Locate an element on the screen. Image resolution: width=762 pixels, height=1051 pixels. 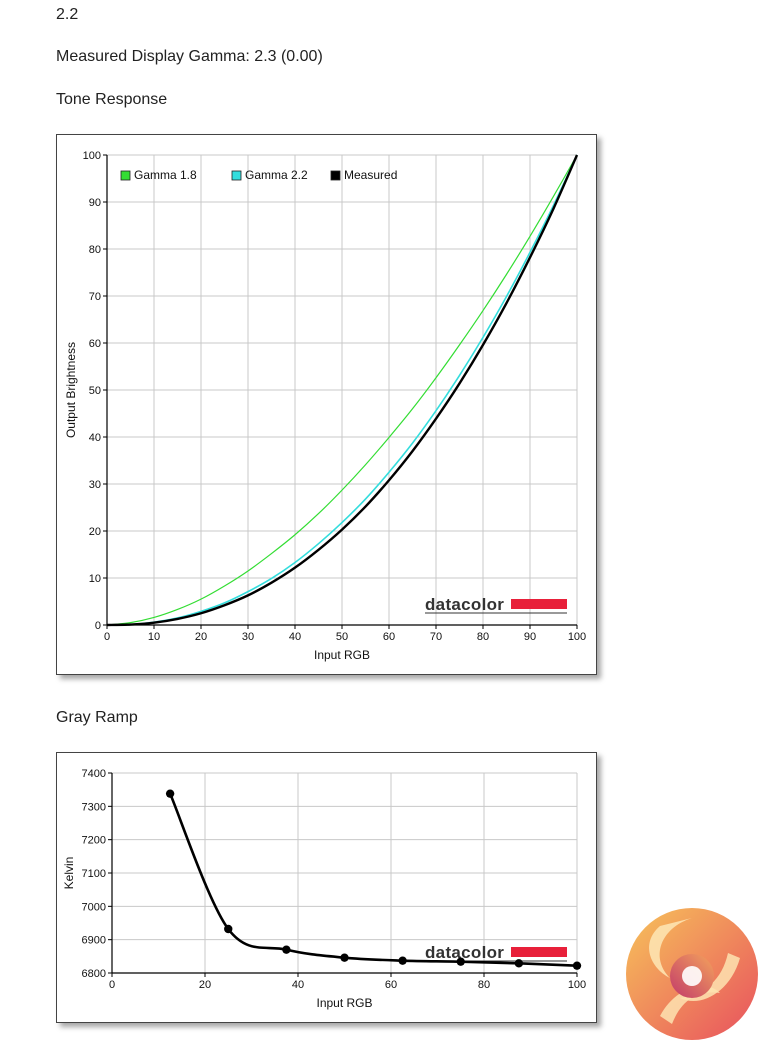
x-tick-label: 70 is located at coordinates (436, 637).